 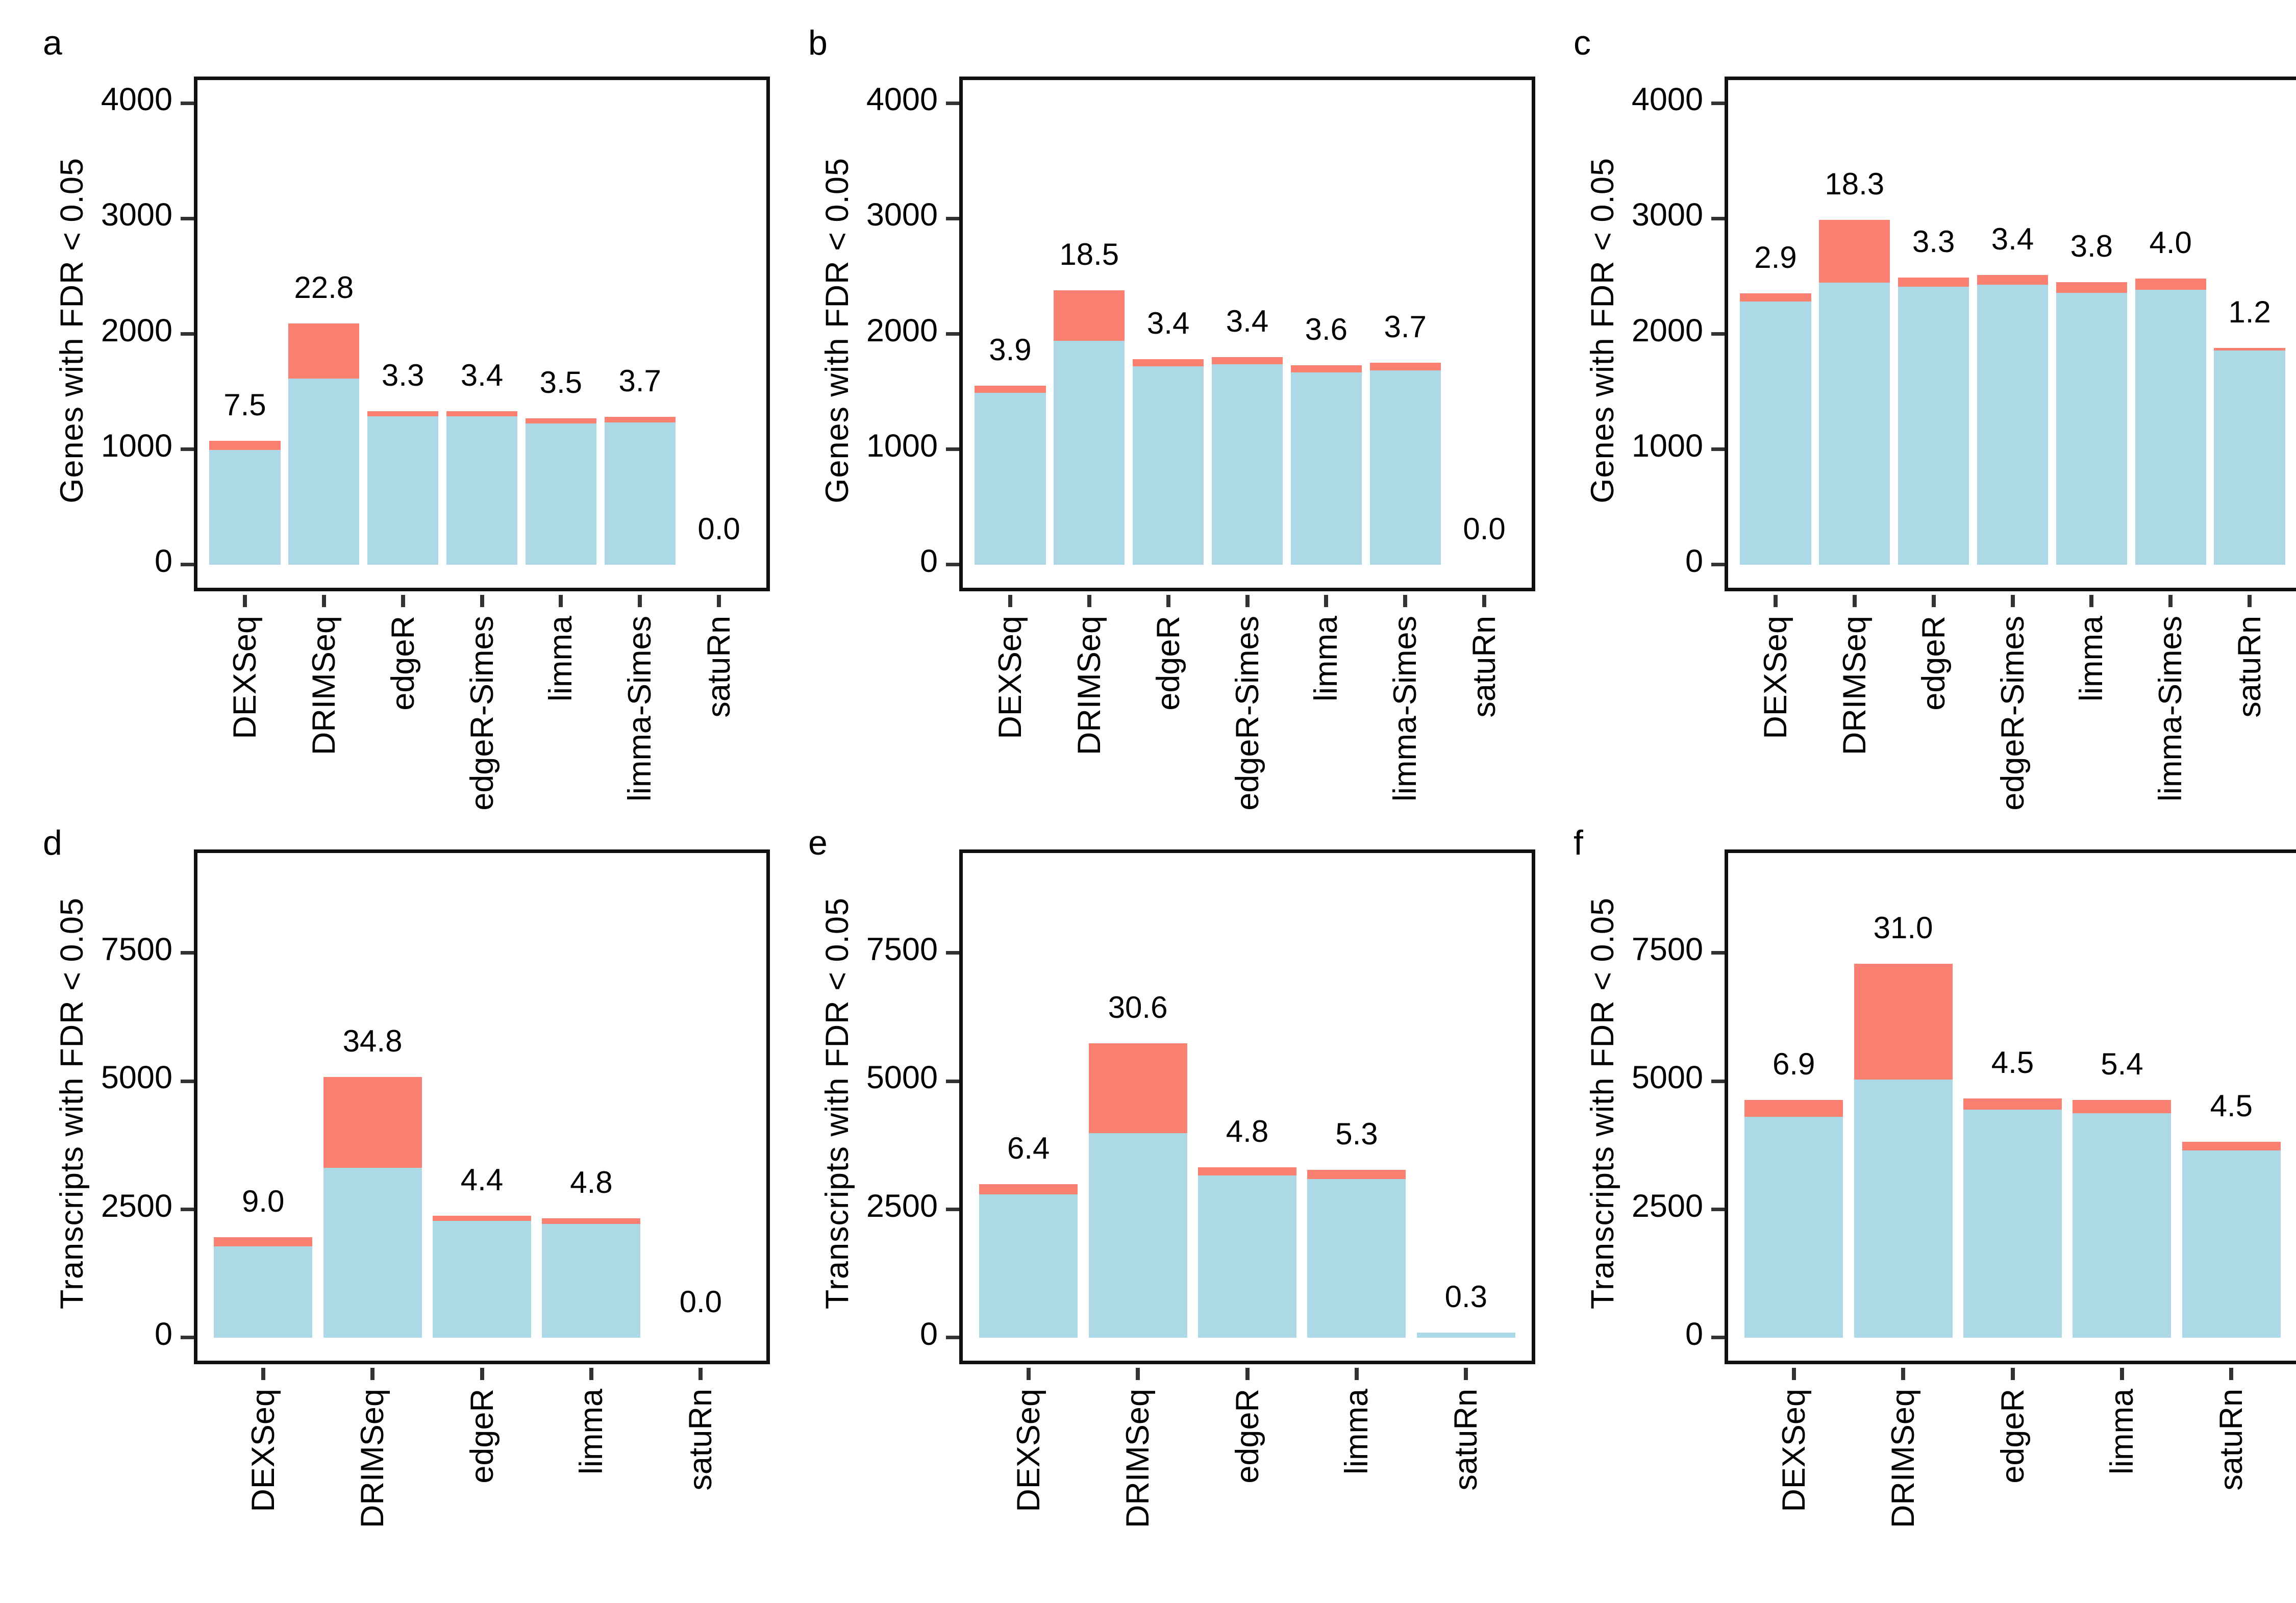 What do you see at coordinates (52, 43) in the screenshot?
I see `panel-letter-a: a` at bounding box center [52, 43].